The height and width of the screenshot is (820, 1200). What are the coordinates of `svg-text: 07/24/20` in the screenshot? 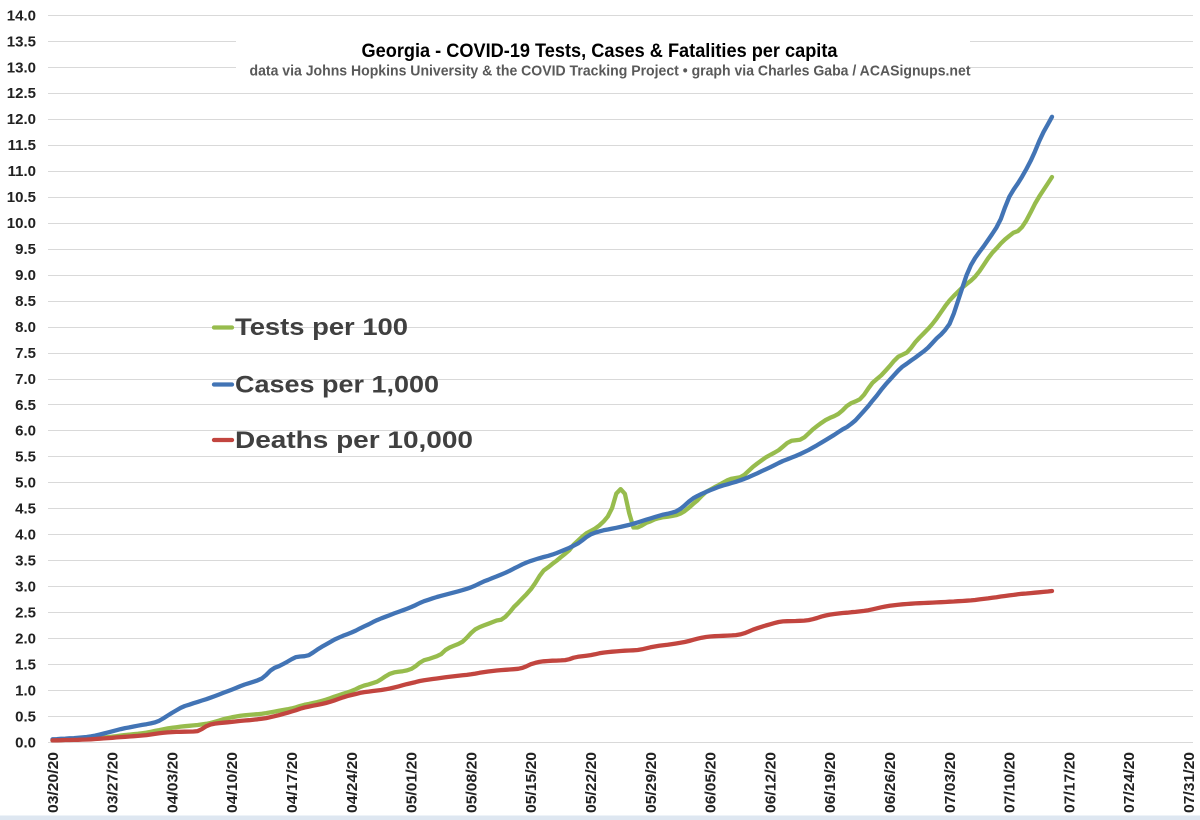 It's located at (1129, 782).